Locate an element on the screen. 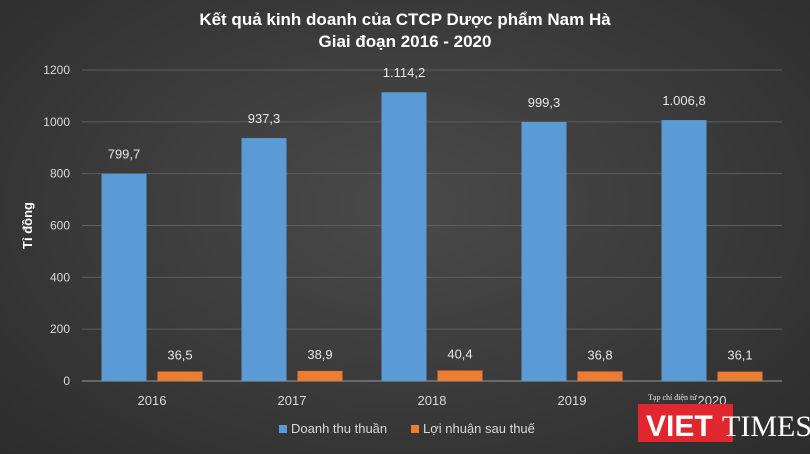 The image size is (810, 454). x-tick-label-2018: 2018 is located at coordinates (432, 400).